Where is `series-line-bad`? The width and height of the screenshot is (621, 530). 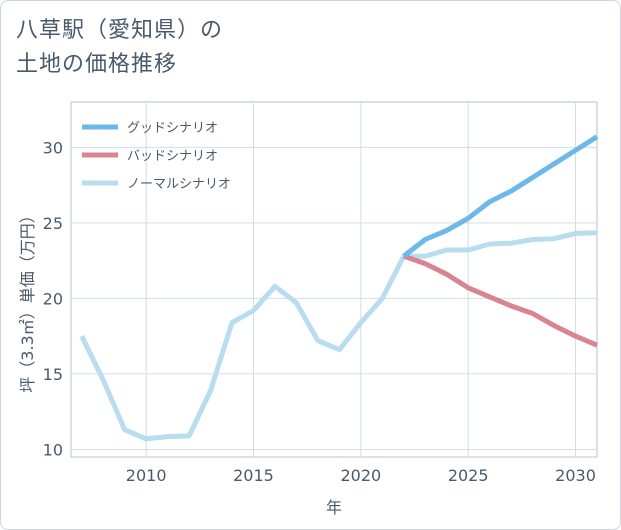
series-line-bad is located at coordinates (500, 300).